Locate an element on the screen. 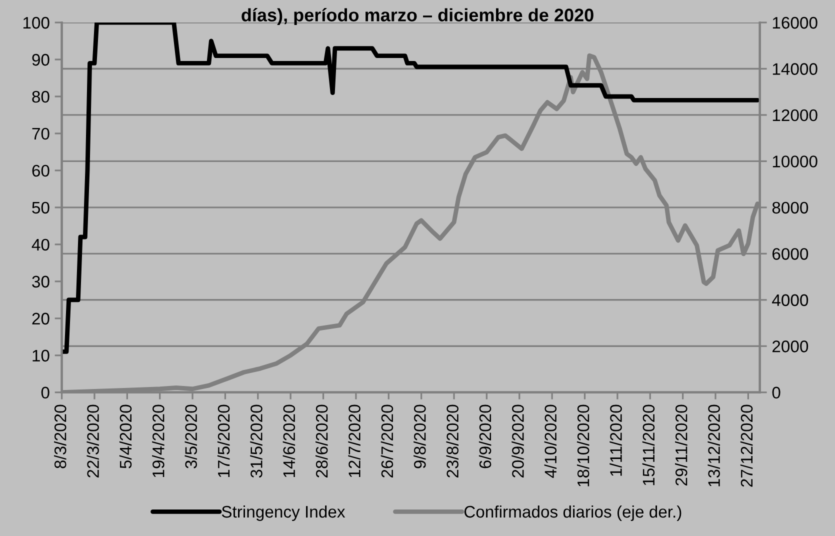 This screenshot has width=835, height=536. x-tick-label: 27/12/2020 is located at coordinates (746, 445).